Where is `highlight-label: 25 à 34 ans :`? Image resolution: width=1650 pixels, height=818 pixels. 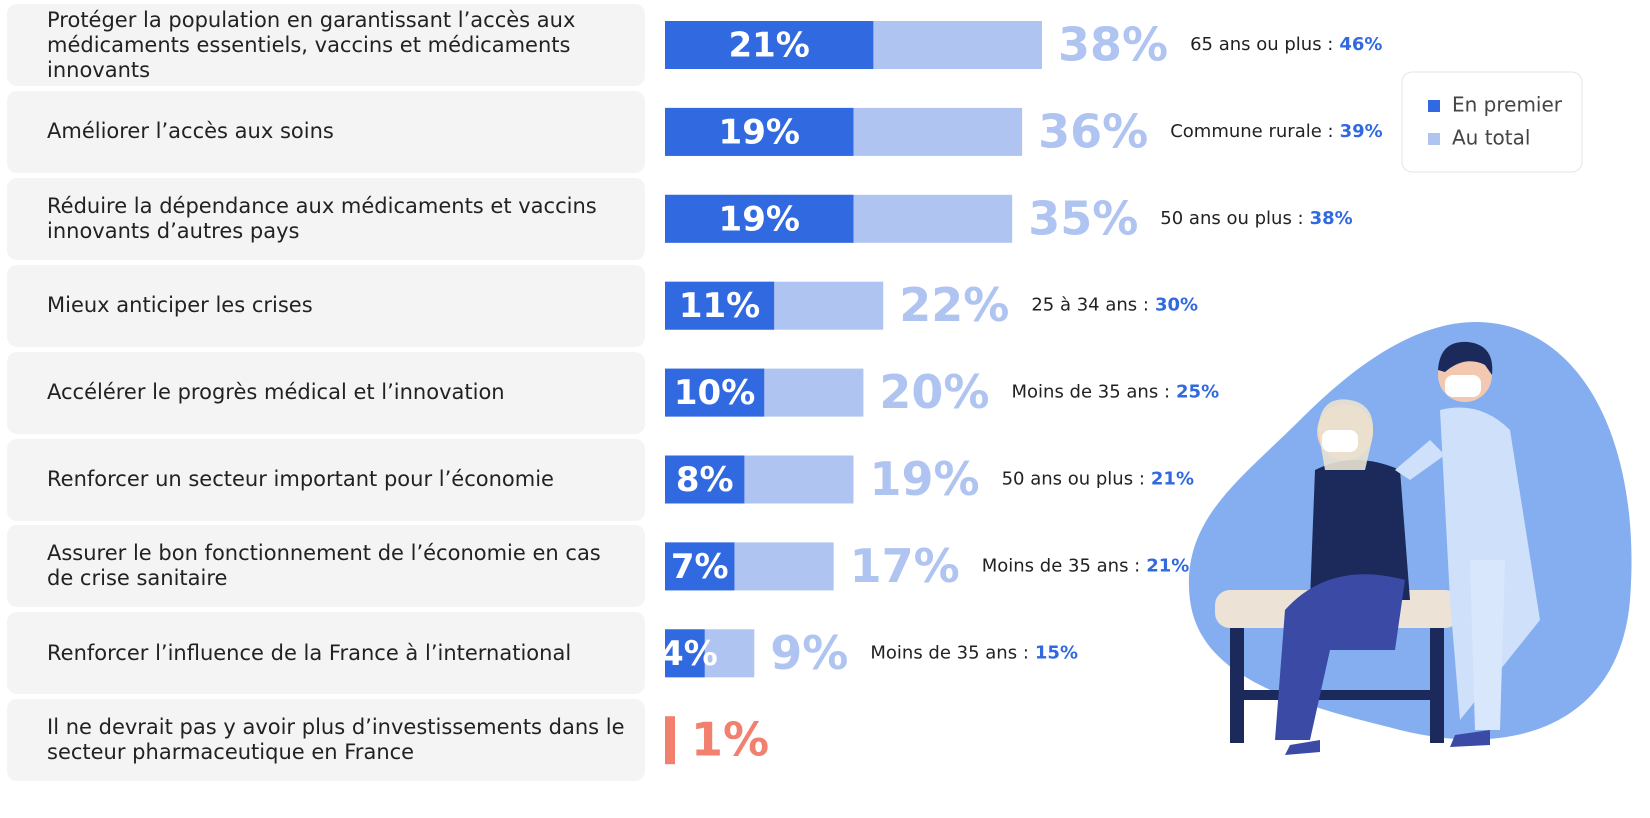
highlight-label: 25 à 34 ans : is located at coordinates (1090, 305).